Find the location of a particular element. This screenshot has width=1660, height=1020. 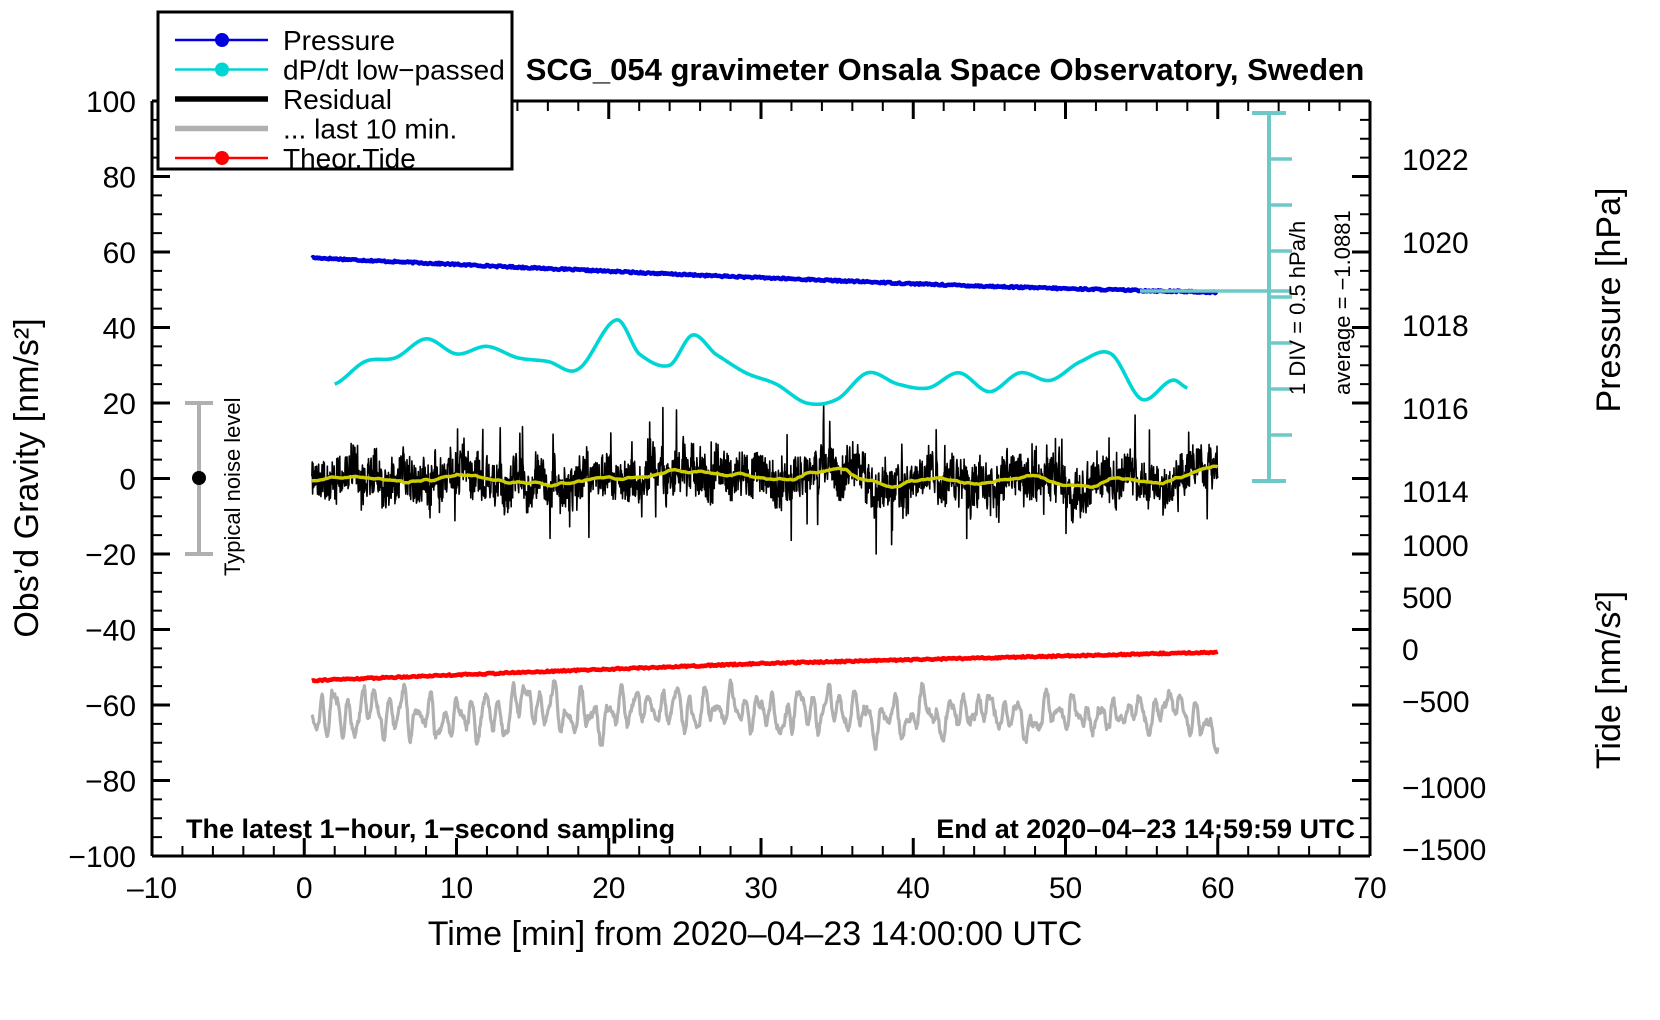

y-left-tick-label: 100 is located at coordinates (111, 102).